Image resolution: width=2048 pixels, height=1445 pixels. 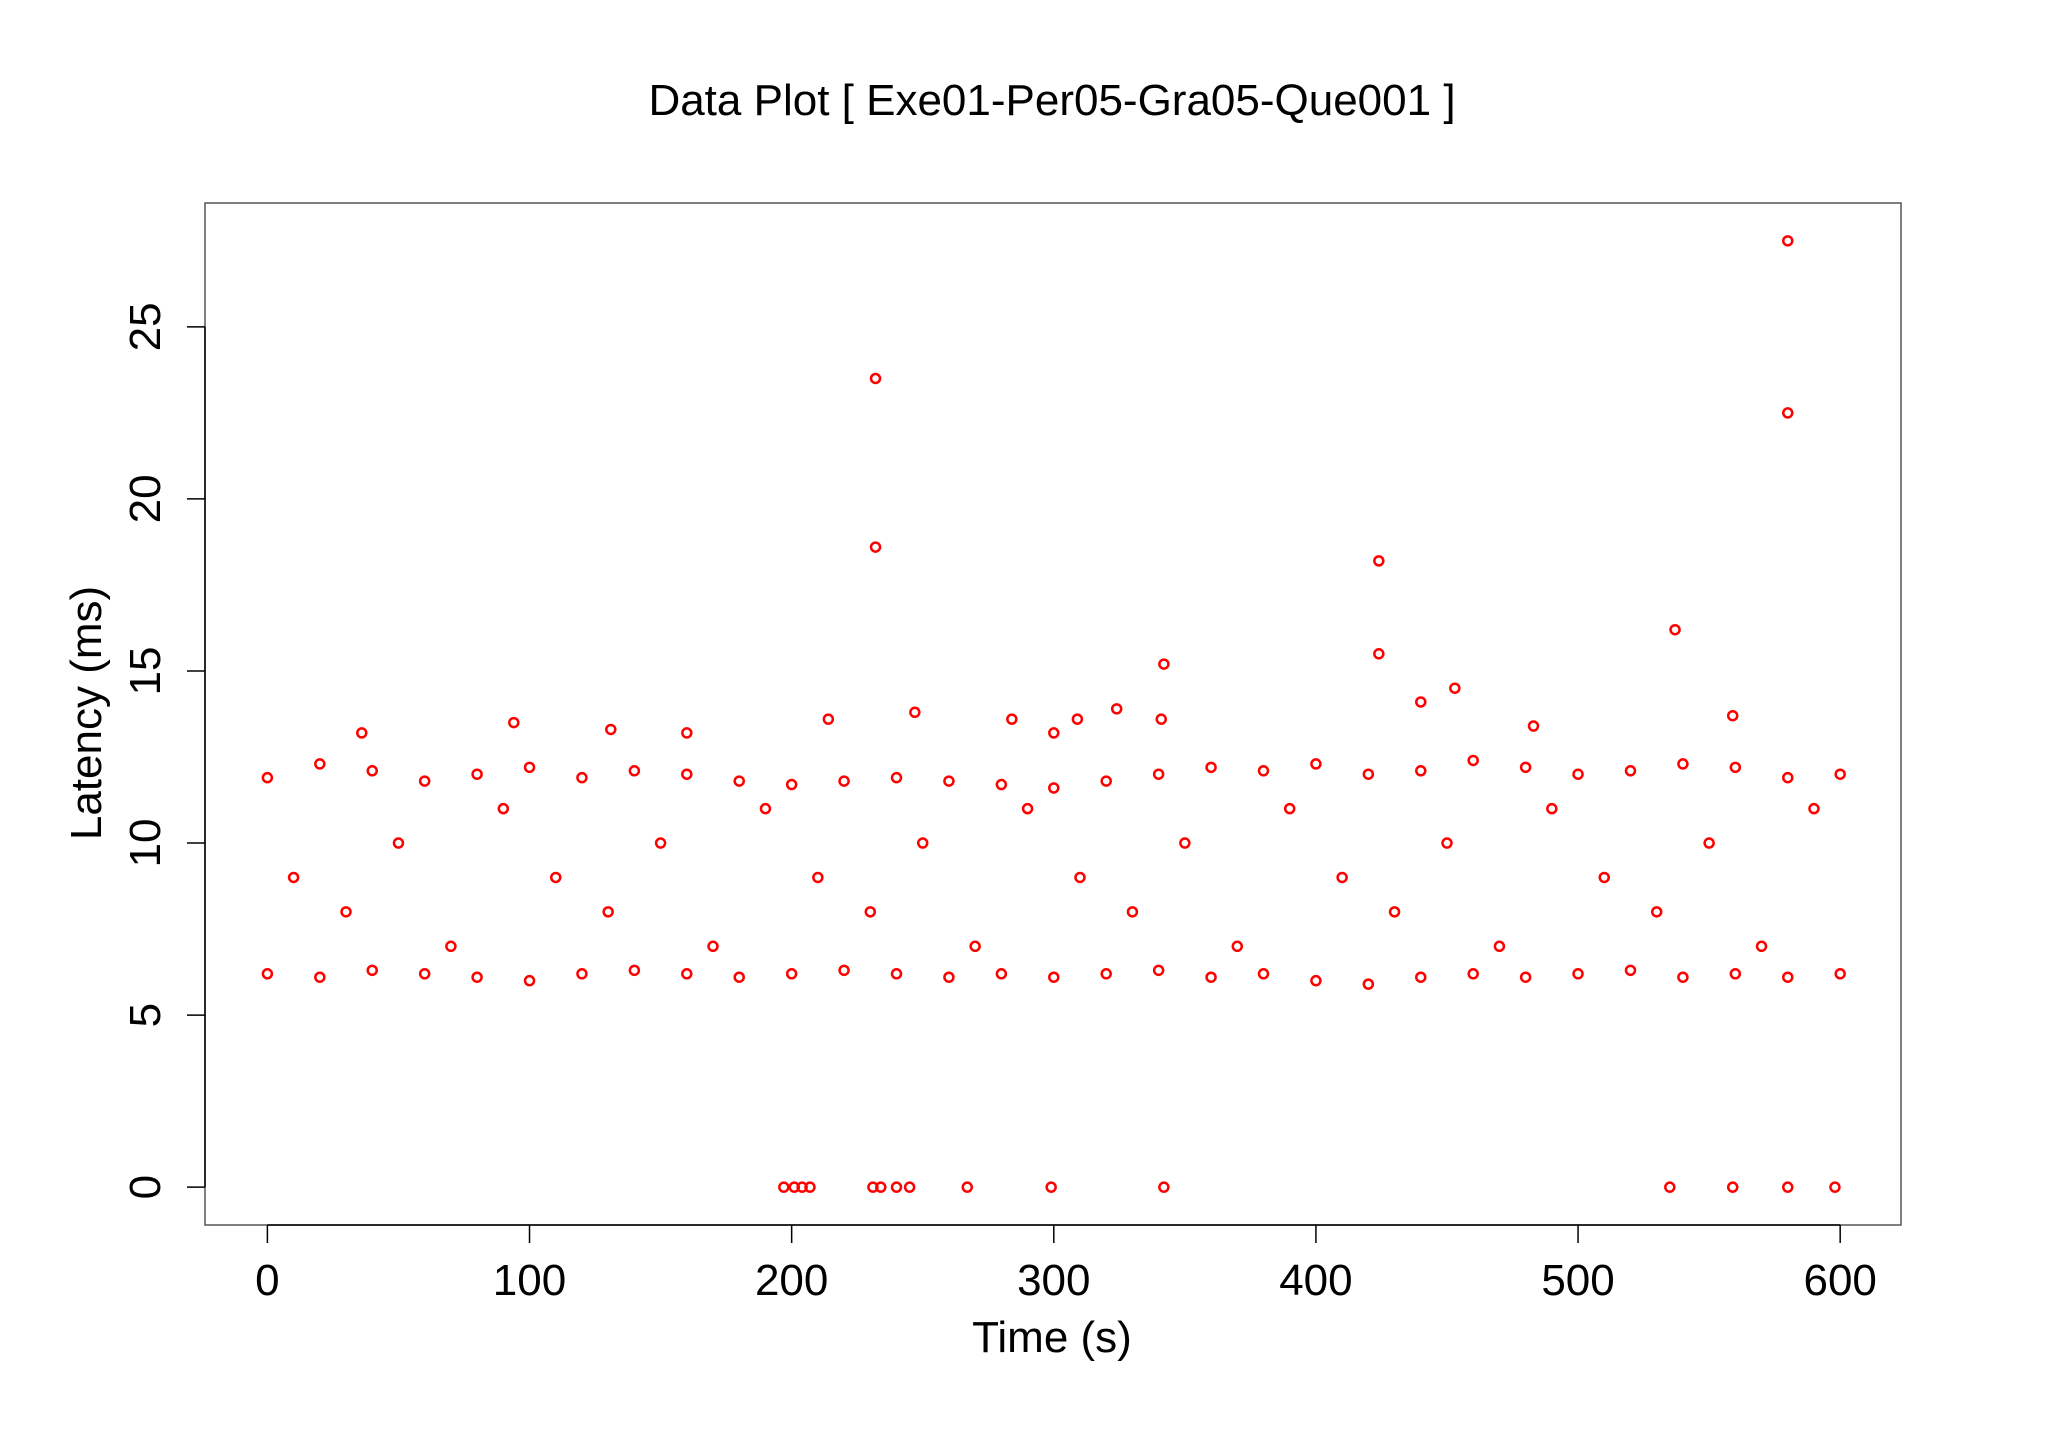 What do you see at coordinates (86, 713) in the screenshot?
I see `y-axis-title: Latency (ms)` at bounding box center [86, 713].